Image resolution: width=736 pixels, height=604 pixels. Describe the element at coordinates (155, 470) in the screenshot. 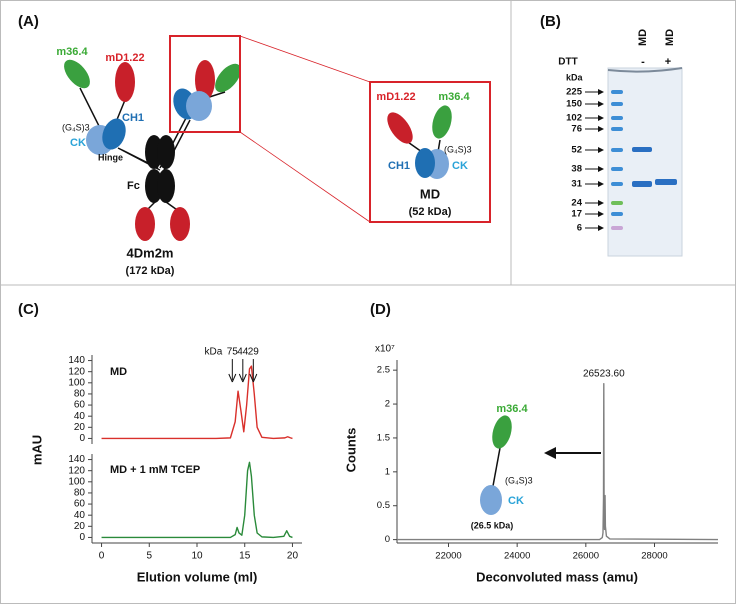

I see `chart-title: MD + 1 mM TCEP` at that location.